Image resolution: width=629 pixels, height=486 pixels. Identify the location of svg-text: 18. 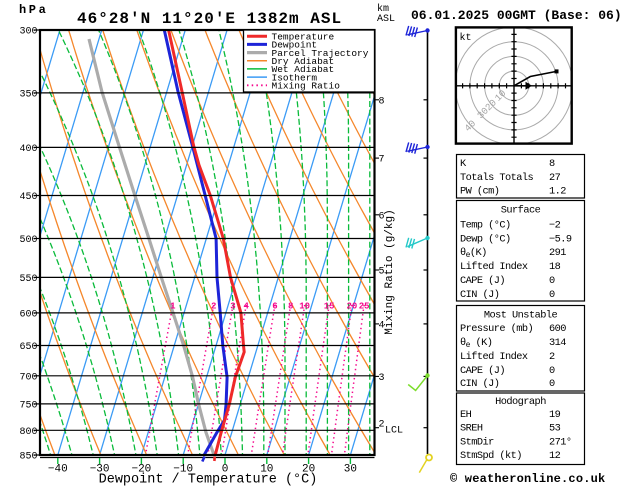
(555, 267).